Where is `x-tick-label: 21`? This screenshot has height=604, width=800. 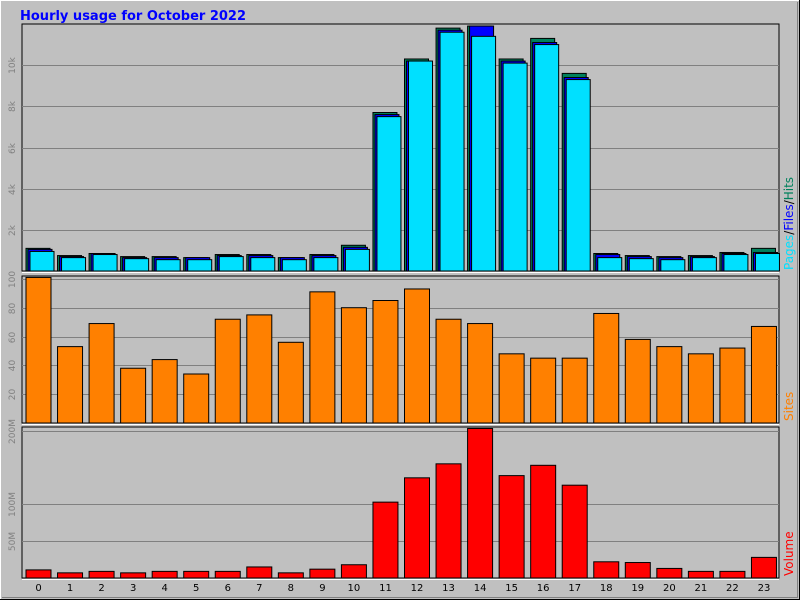 x-tick-label: 21 is located at coordinates (701, 588).